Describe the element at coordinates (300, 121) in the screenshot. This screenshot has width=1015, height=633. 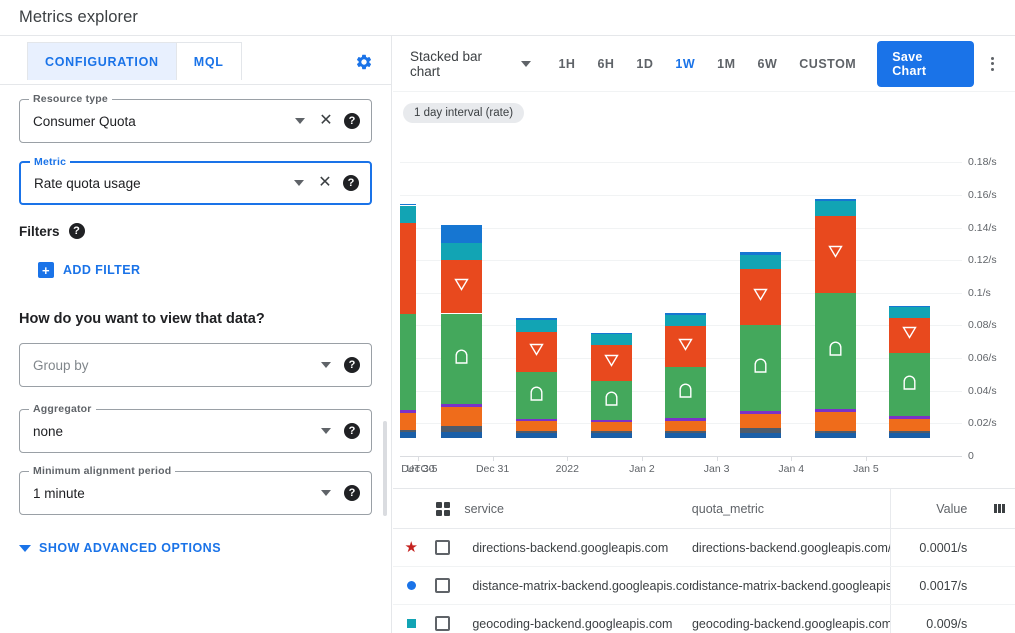
I see `resource-type-dropdown-button` at that location.